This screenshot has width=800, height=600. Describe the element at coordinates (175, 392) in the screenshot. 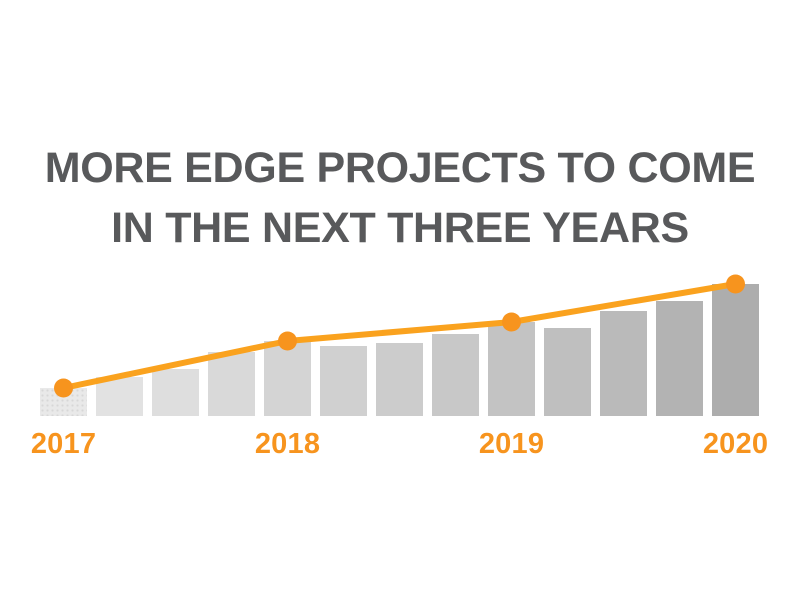

I see `chart-bar-2017-c` at that location.